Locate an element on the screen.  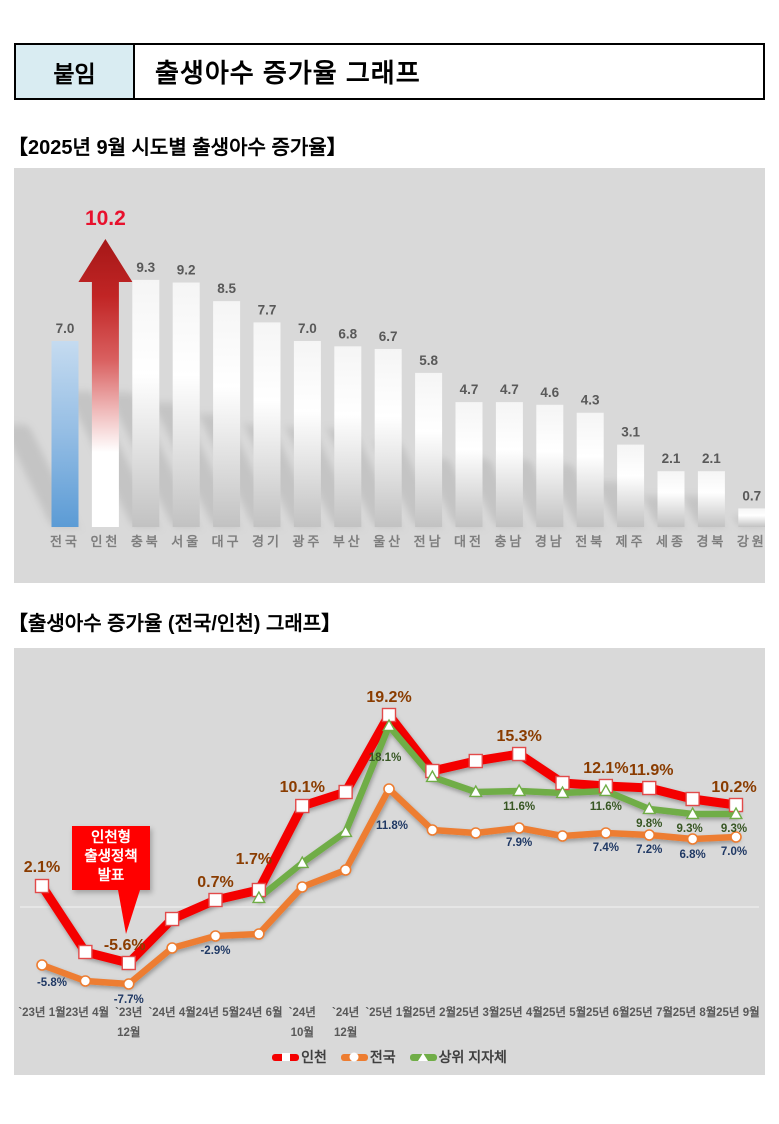
bar-value-label: 4.7 is located at coordinates (509, 389).